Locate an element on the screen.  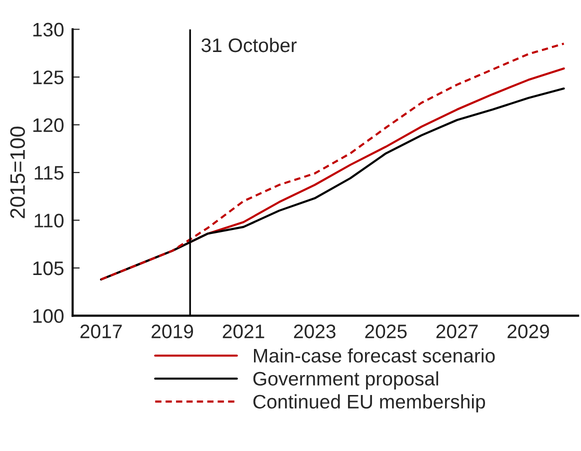
x-tick-label: 2027 is located at coordinates (457, 331).